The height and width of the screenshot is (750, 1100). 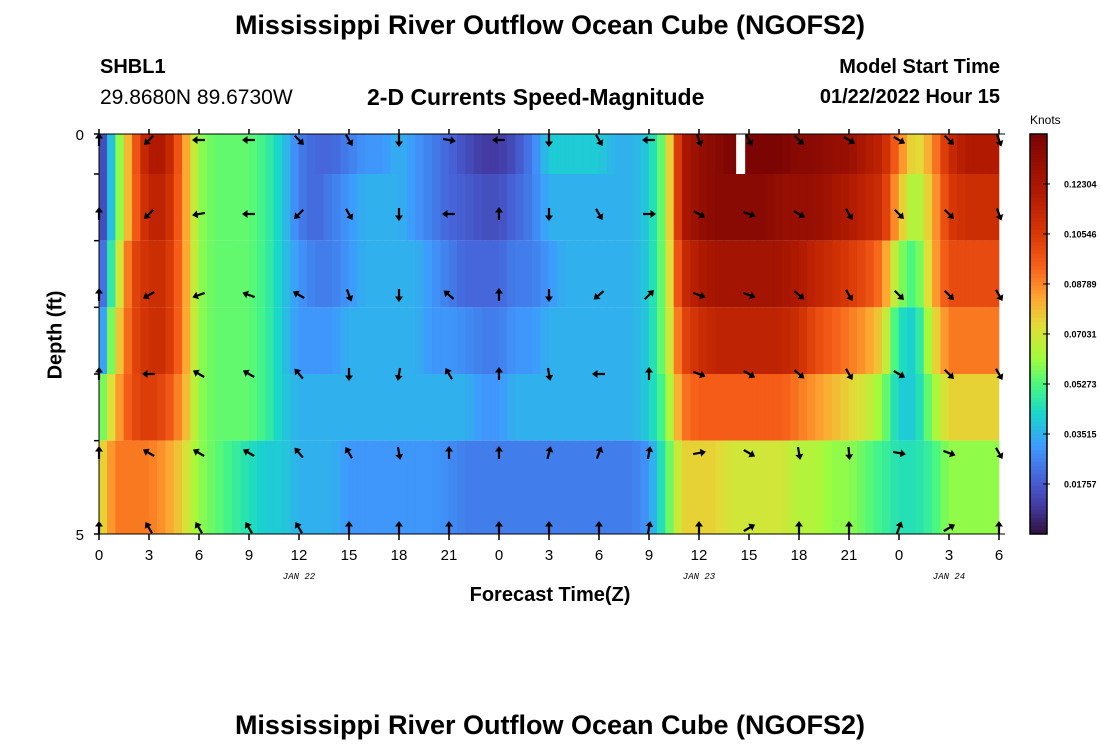 What do you see at coordinates (1080, 384) in the screenshot?
I see `colorbar-tick-label: 0.05273` at bounding box center [1080, 384].